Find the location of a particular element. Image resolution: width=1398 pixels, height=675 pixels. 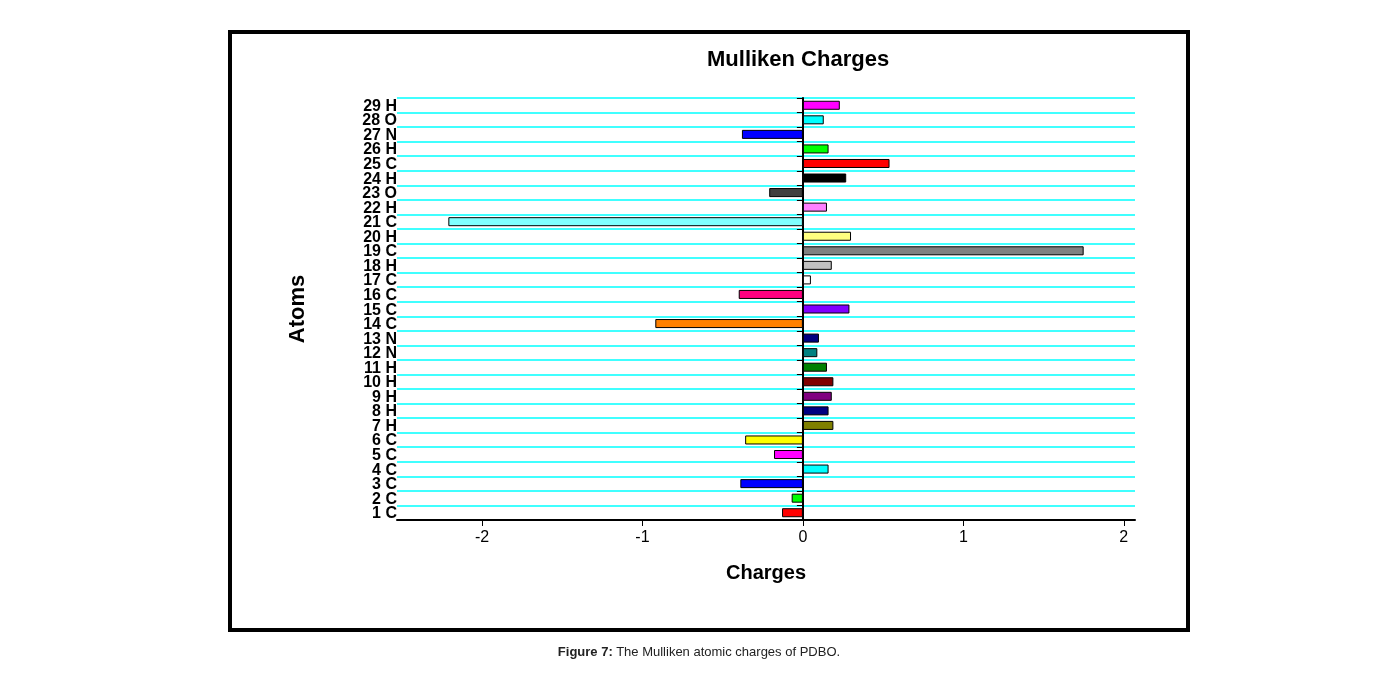

chart-title: Mulliken Charges is located at coordinates (798, 58).